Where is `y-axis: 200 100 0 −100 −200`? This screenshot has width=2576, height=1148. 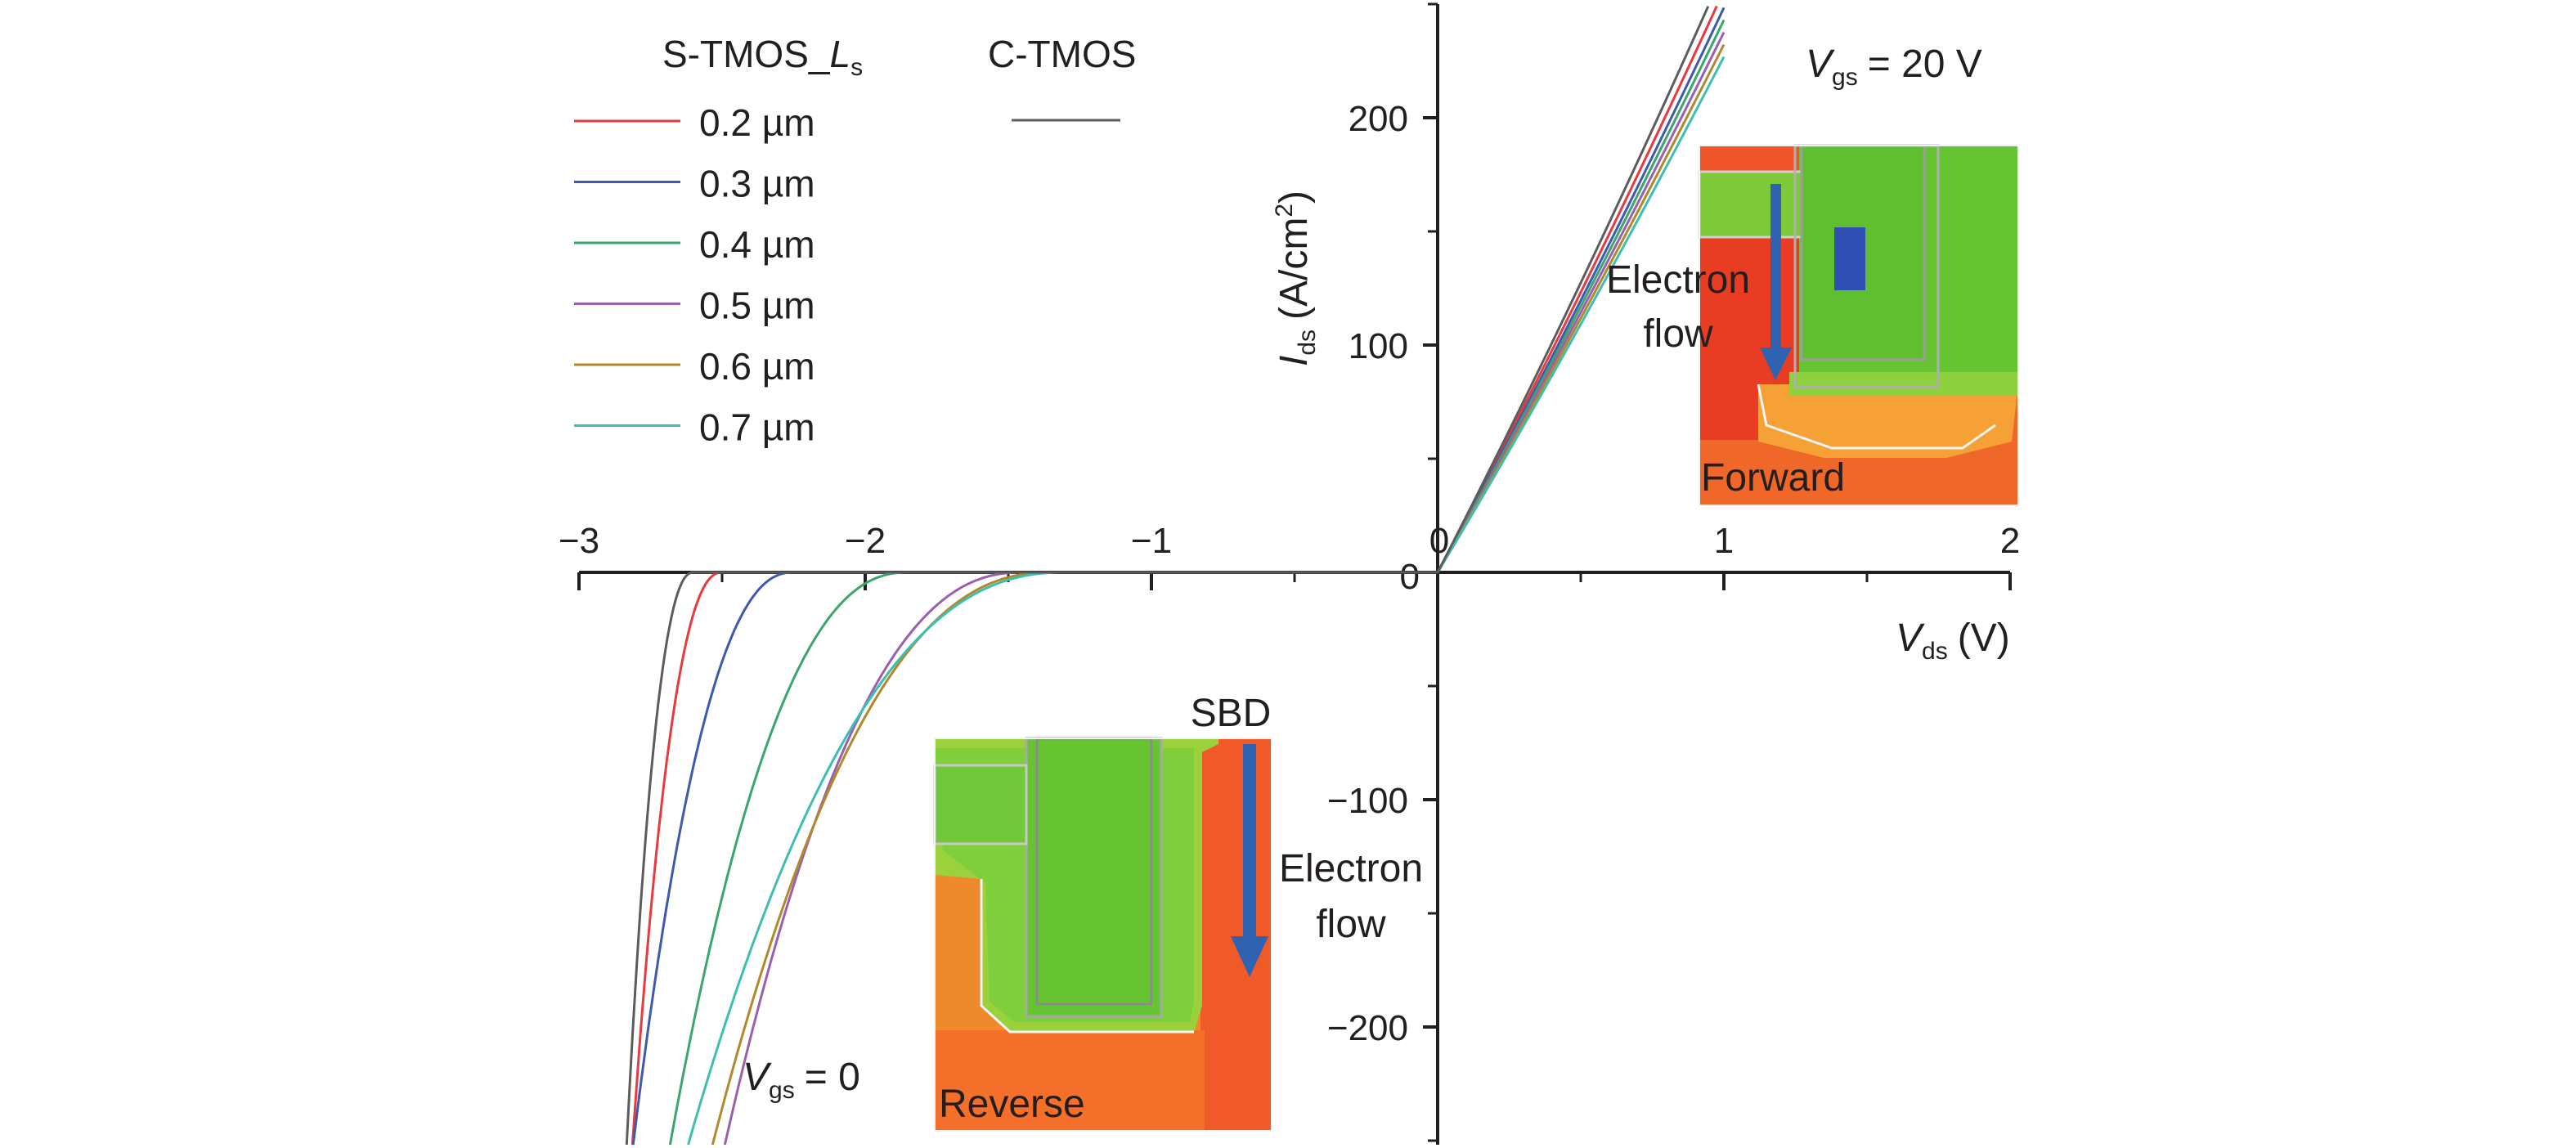
y-axis: 200 100 0 −100 −200 is located at coordinates (1383, 573).